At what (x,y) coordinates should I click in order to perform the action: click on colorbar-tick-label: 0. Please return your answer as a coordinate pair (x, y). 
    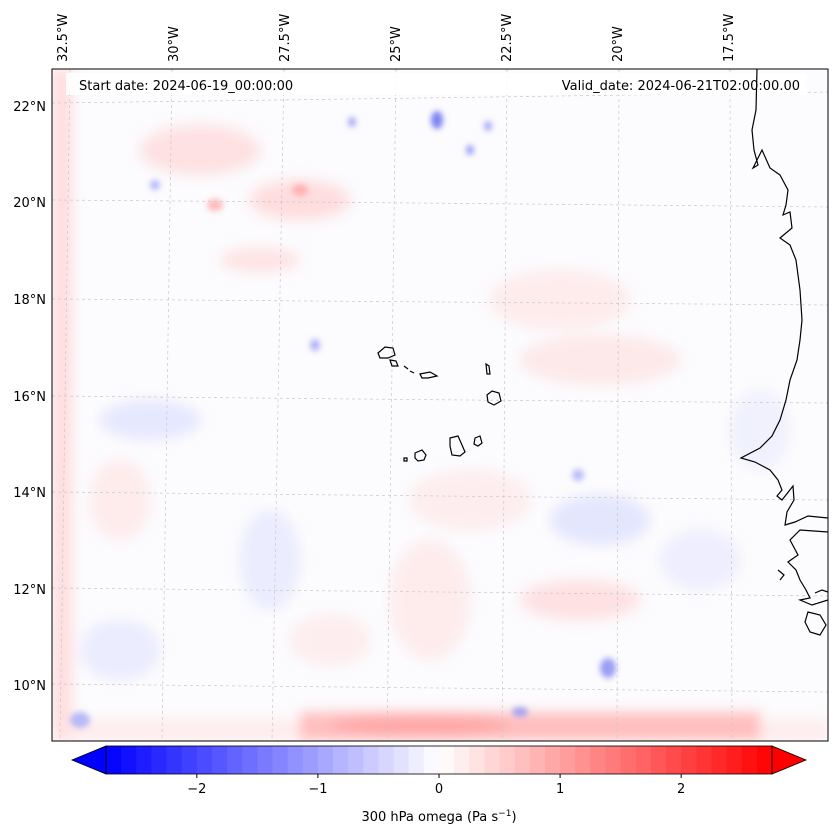
    Looking at the image, I should click on (439, 789).